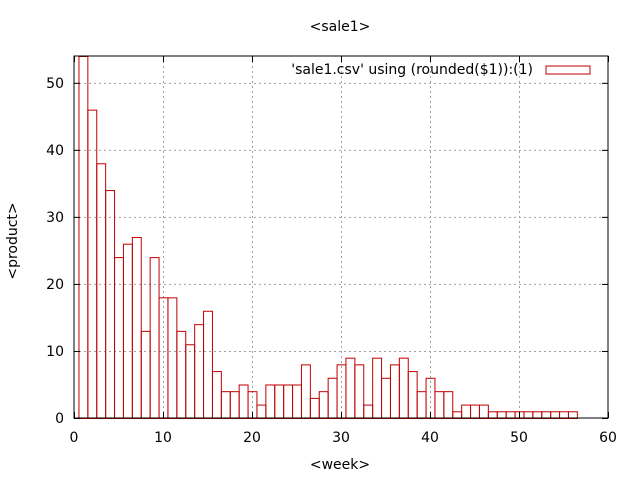 This screenshot has width=640, height=480. I want to click on chart-title: <sale1>, so click(340, 27).